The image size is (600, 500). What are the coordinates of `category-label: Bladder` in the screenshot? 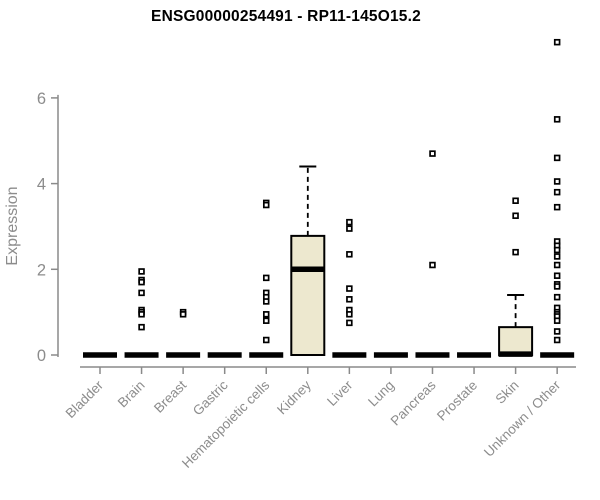 It's located at (85, 399).